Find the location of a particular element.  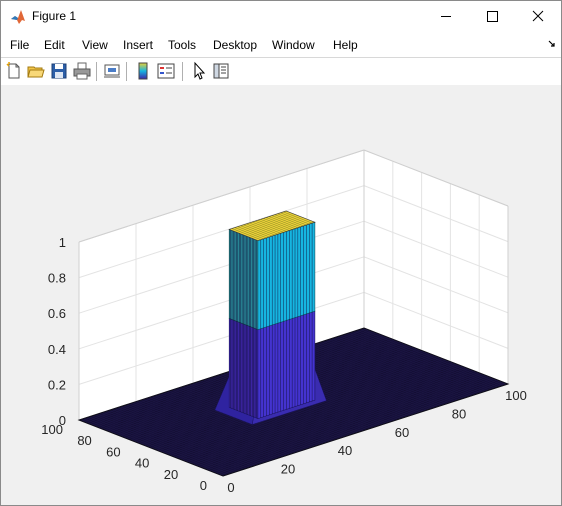

x-tick-label: 20 is located at coordinates (288, 469).